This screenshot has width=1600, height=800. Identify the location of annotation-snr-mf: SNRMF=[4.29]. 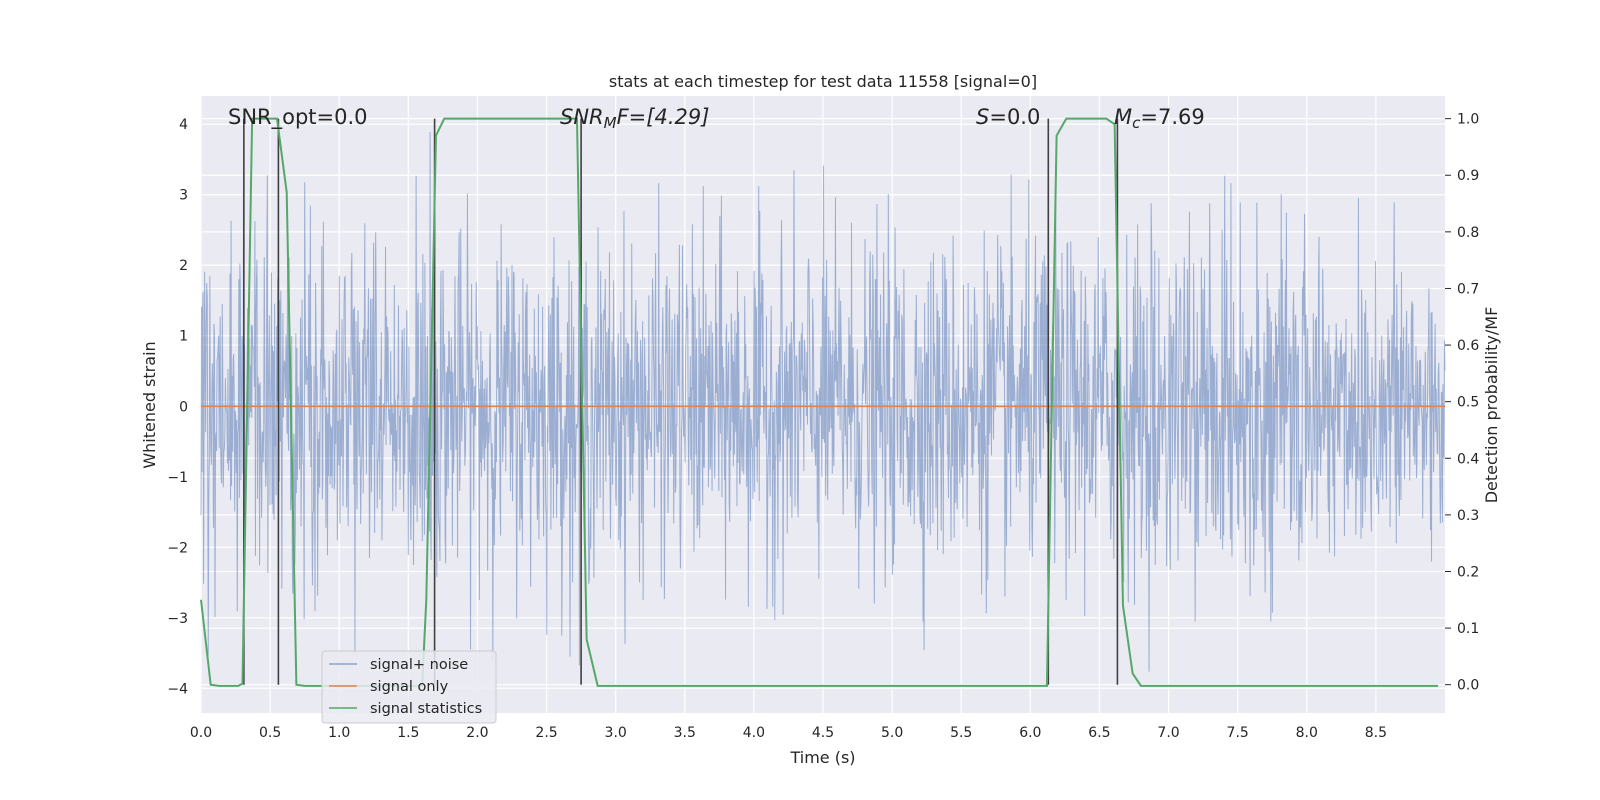
(634, 118).